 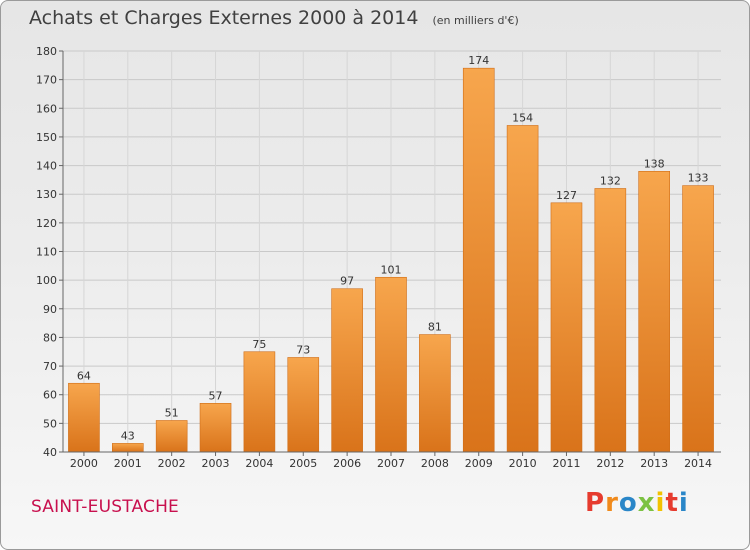 I want to click on x-tick-label: 2014, so click(x=698, y=463).